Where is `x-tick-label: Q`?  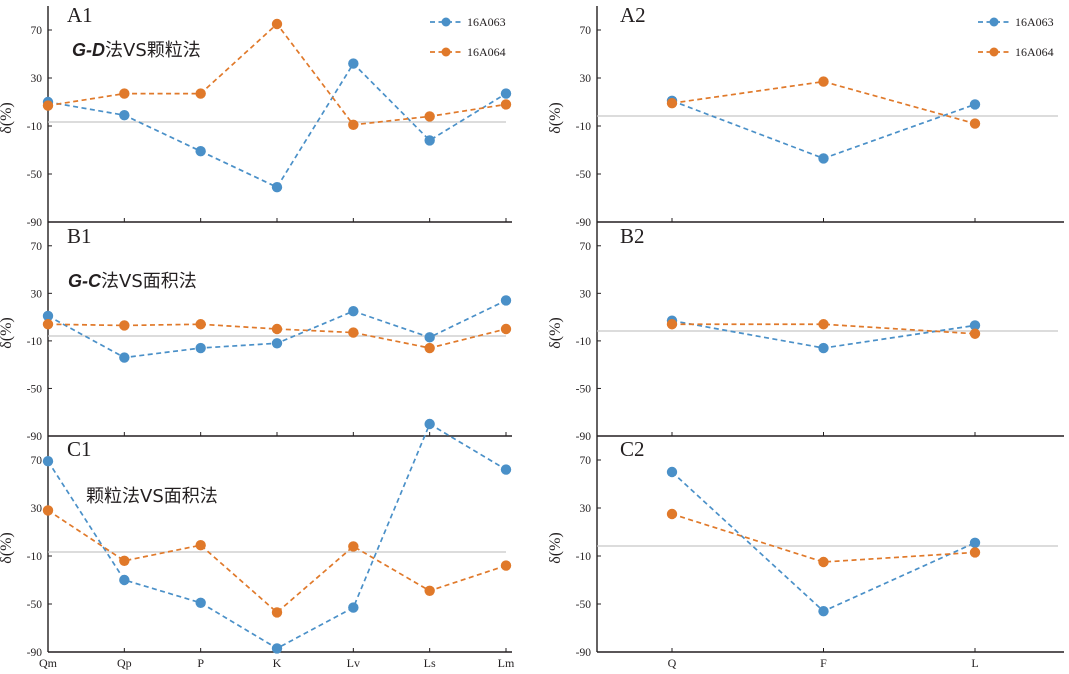
x-tick-label: Q is located at coordinates (672, 663).